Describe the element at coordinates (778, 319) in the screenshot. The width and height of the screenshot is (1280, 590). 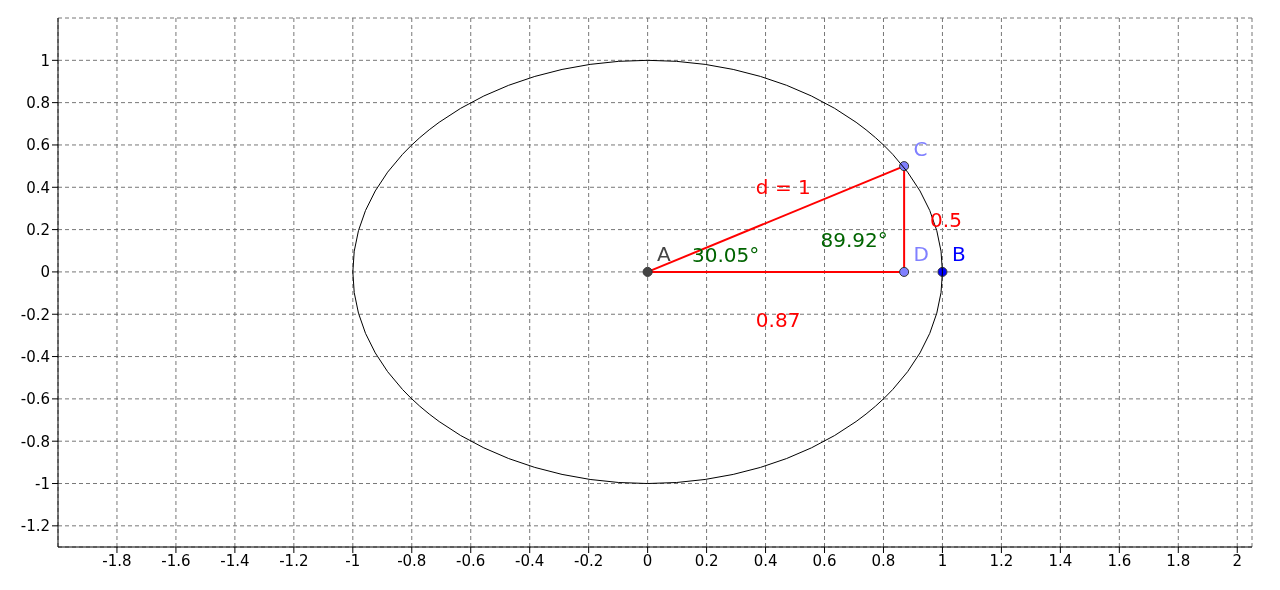
I see `series-label: 0.87` at that location.